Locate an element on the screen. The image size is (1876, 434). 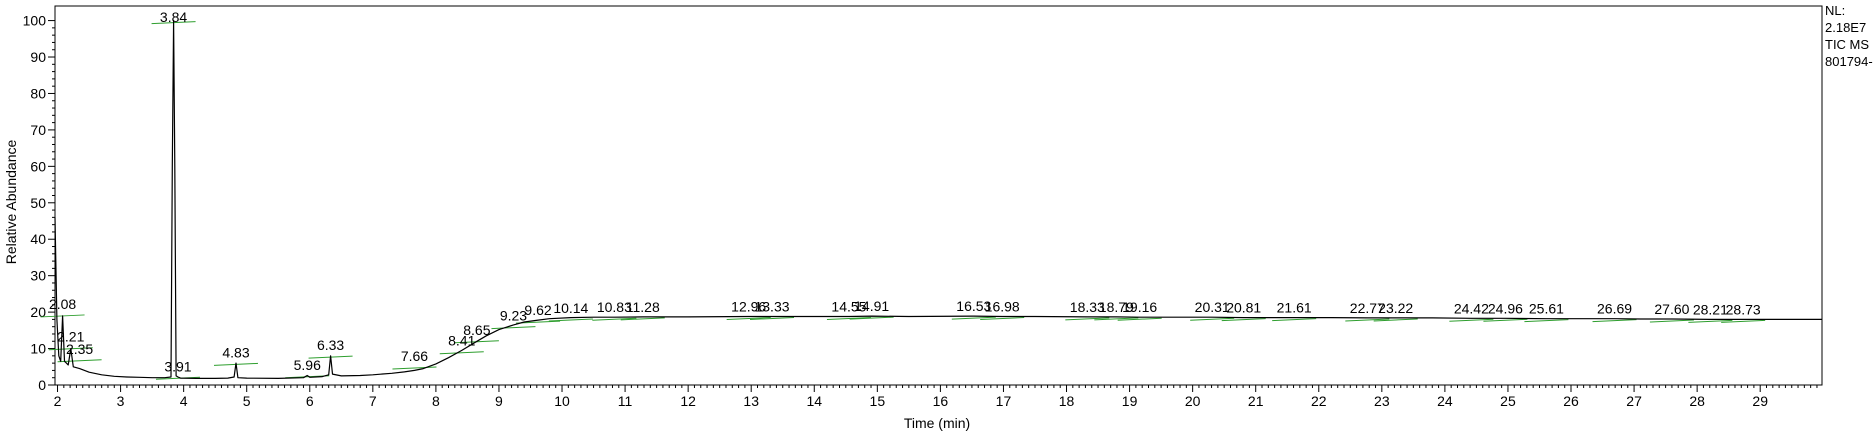
y-tick-label: 20 is located at coordinates (38, 312).